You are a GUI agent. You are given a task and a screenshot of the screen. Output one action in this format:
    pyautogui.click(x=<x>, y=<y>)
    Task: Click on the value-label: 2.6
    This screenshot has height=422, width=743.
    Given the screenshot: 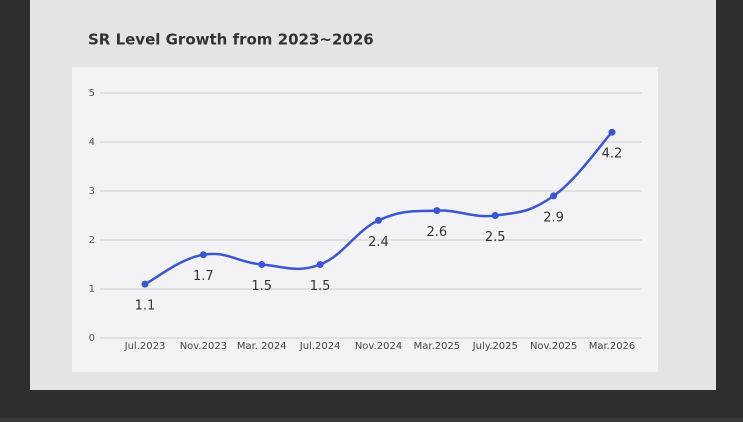 What is the action you would take?
    pyautogui.click(x=437, y=232)
    